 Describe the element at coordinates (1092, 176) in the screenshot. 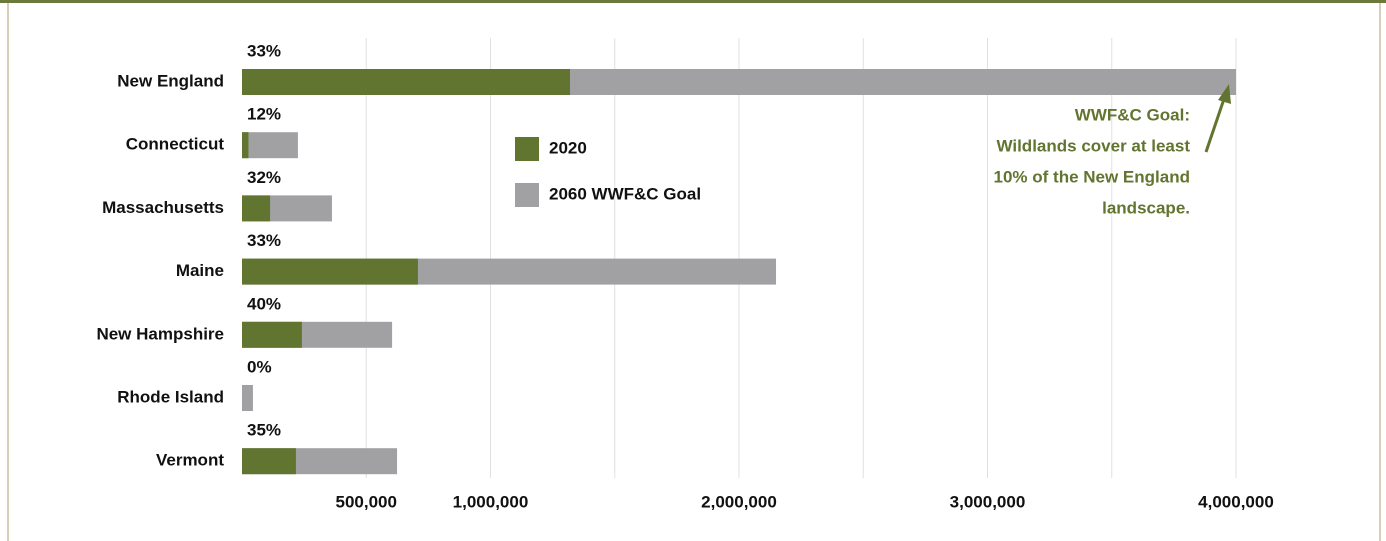

I see `annotation-text: 10% of the New England` at that location.